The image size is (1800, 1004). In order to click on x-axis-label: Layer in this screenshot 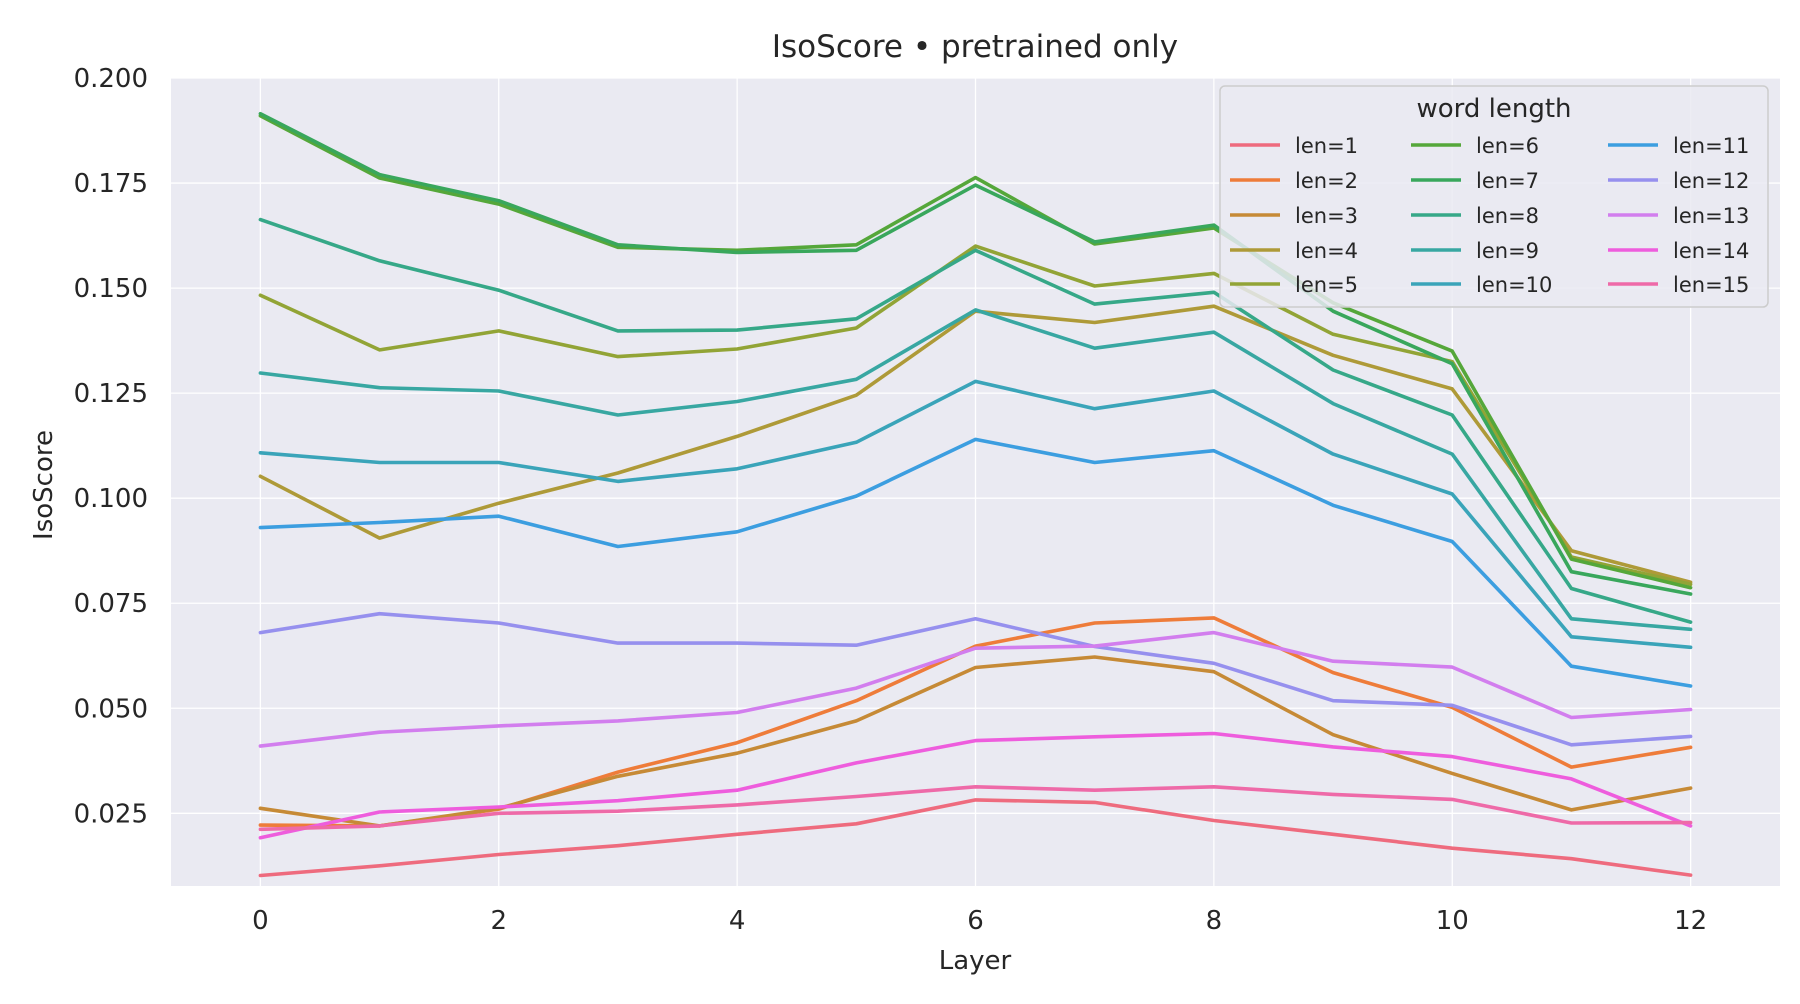, I will do `click(975, 961)`.